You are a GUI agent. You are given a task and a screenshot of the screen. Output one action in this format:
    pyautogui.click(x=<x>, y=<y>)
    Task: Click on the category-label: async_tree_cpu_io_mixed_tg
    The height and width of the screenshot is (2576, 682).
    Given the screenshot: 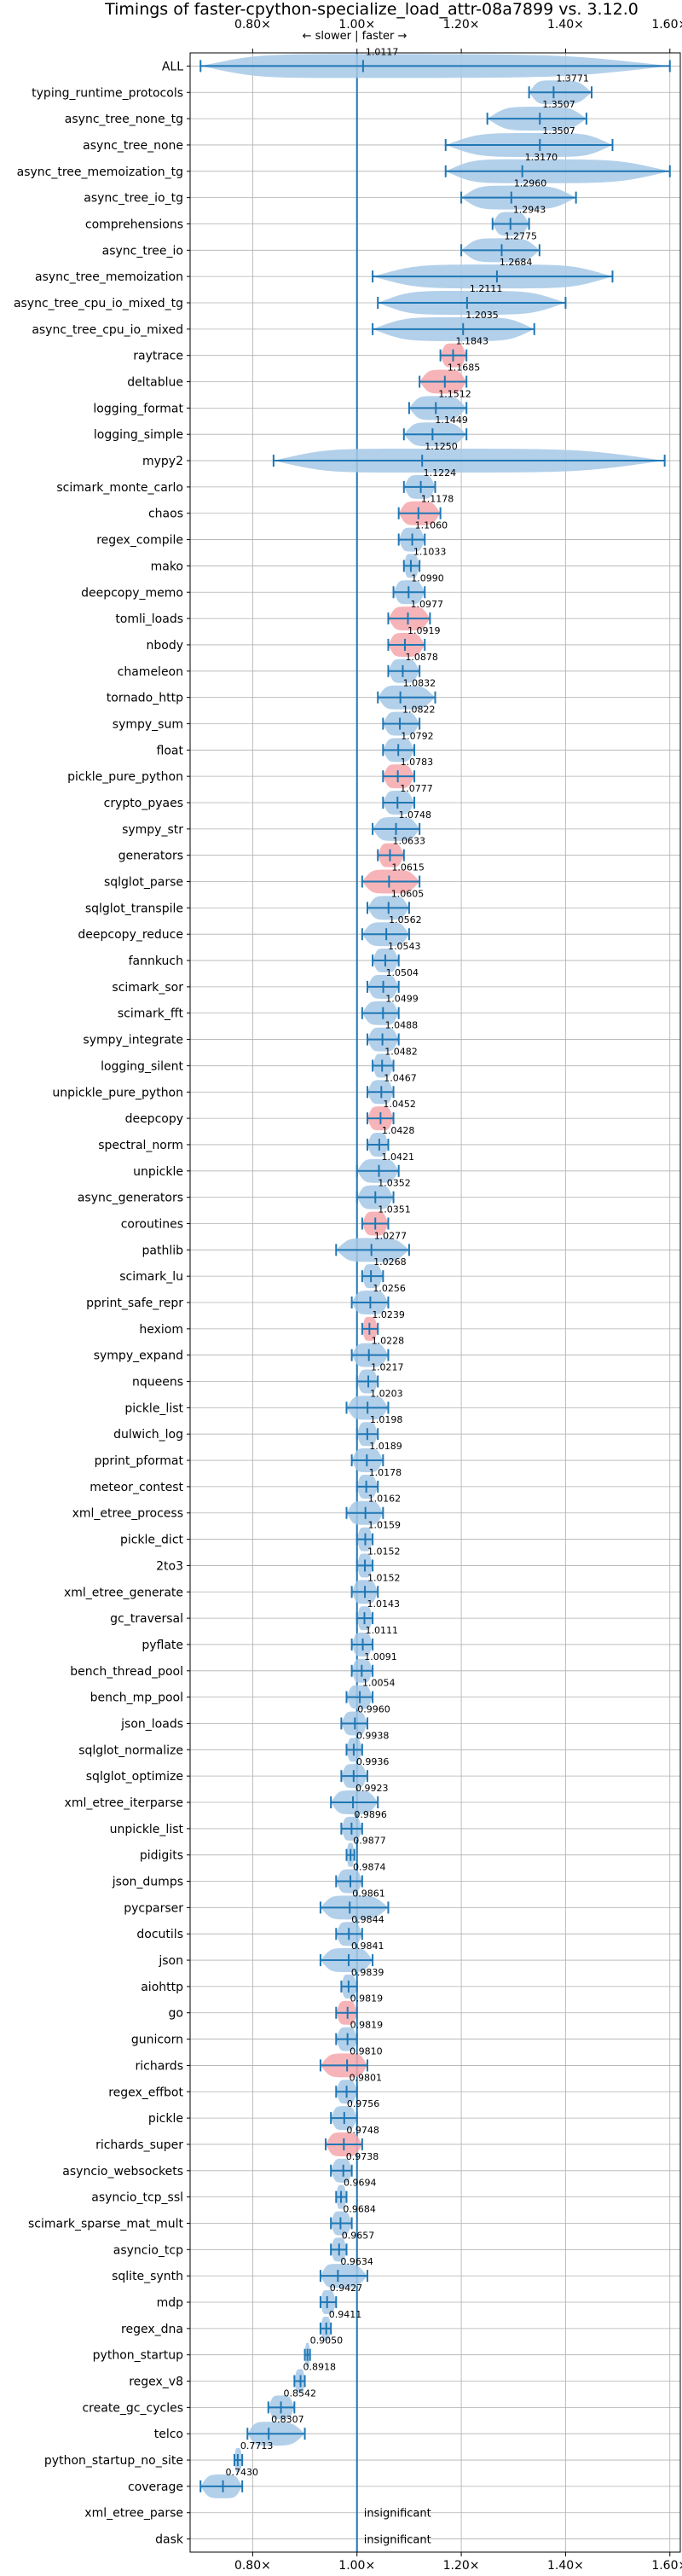 What is the action you would take?
    pyautogui.click(x=99, y=303)
    